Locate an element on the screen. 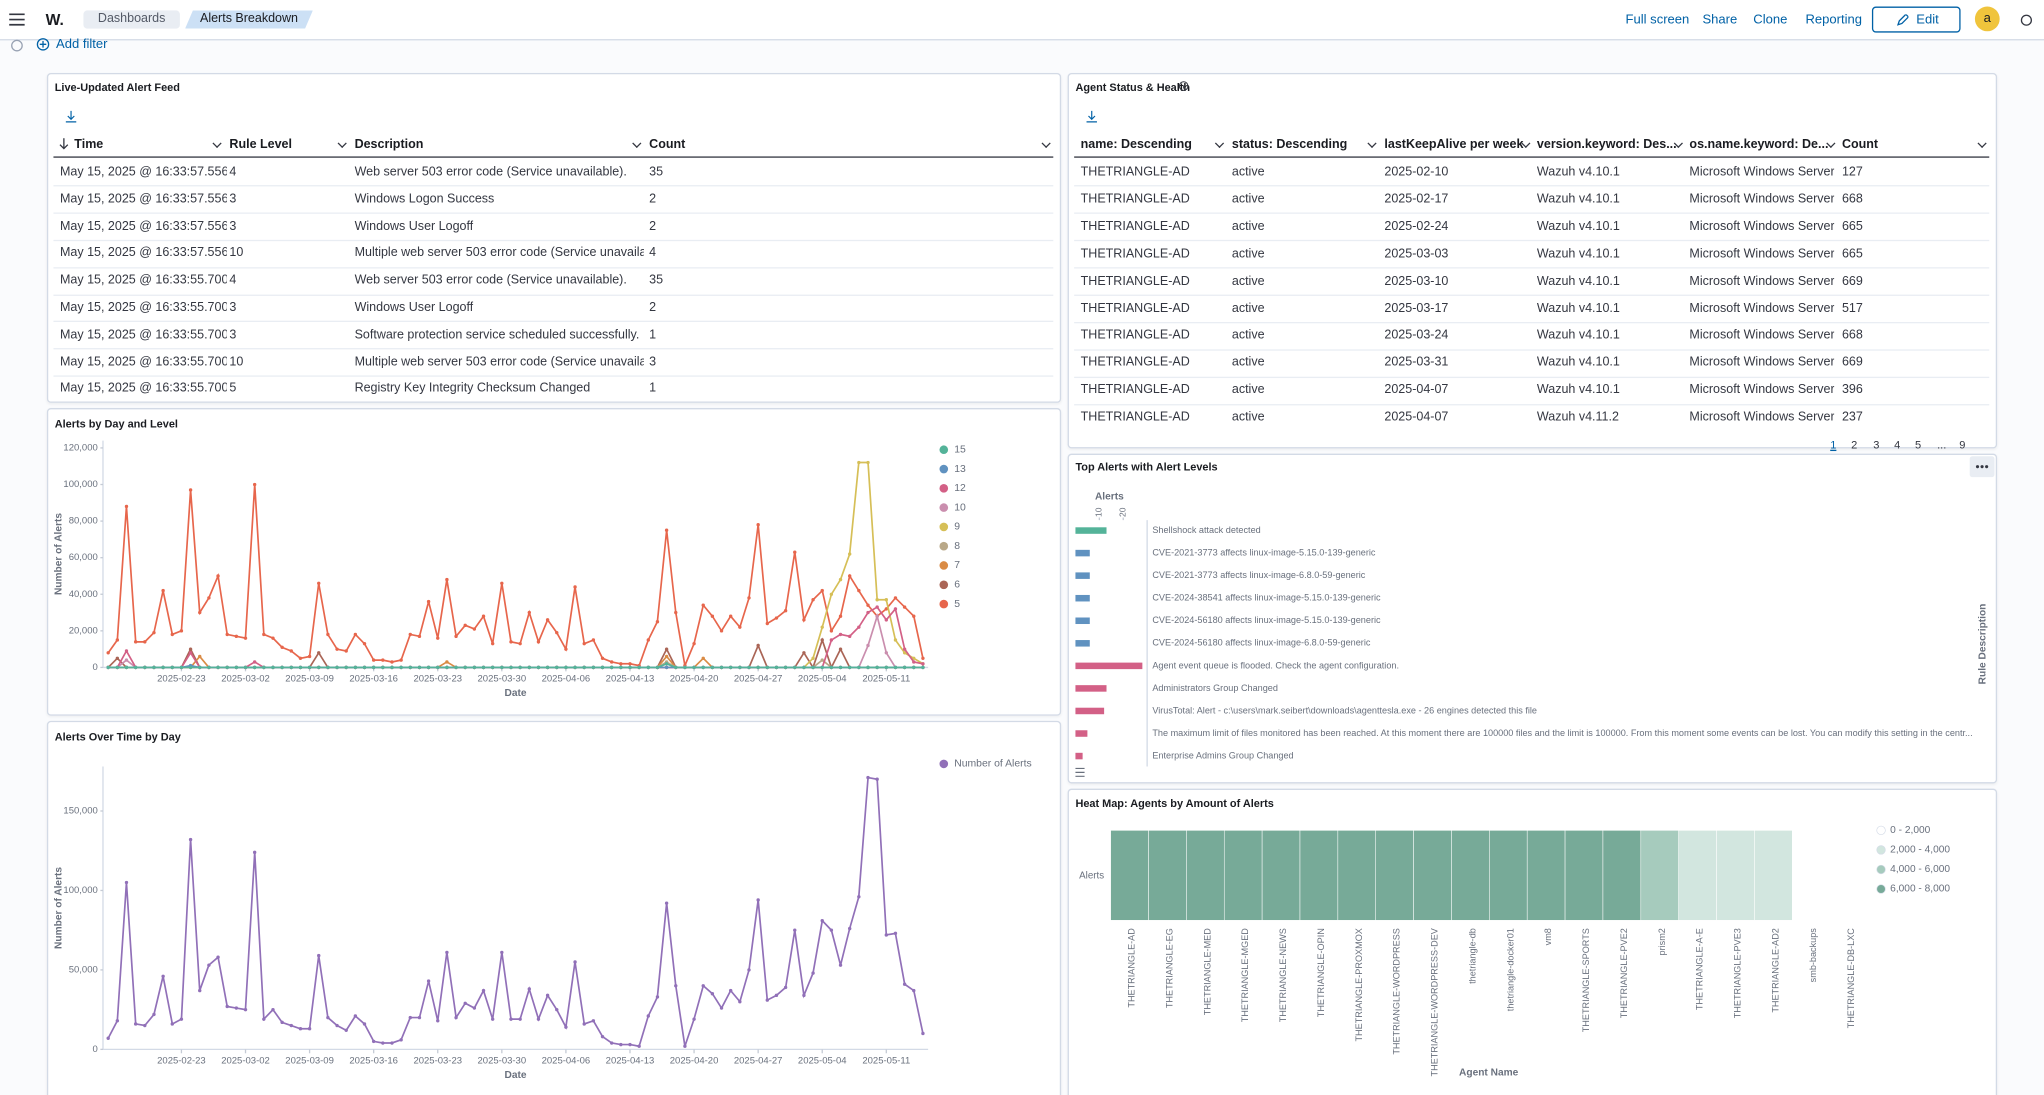  table-cell: May 15, 2025 @ 16:33:55.700 is located at coordinates (143, 334).